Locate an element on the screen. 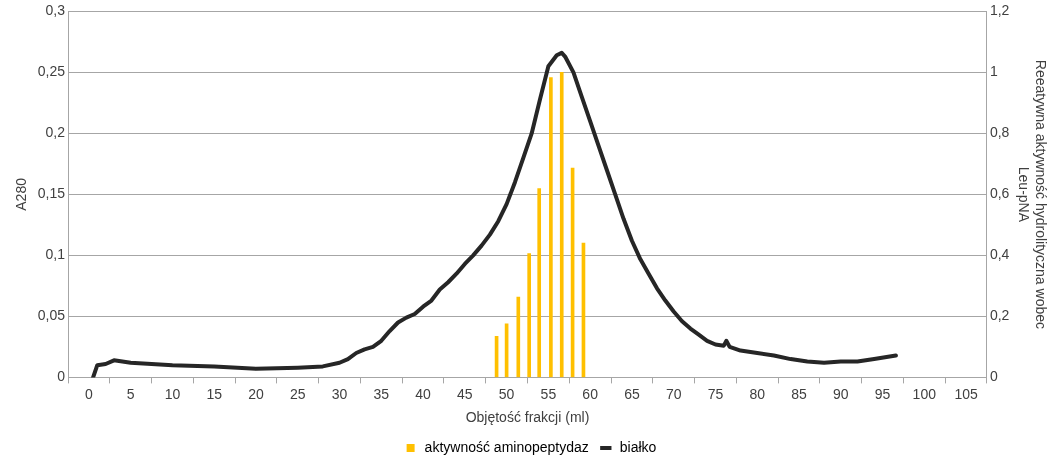 The width and height of the screenshot is (1056, 465). y-tick-label: 0,2 is located at coordinates (55, 132).